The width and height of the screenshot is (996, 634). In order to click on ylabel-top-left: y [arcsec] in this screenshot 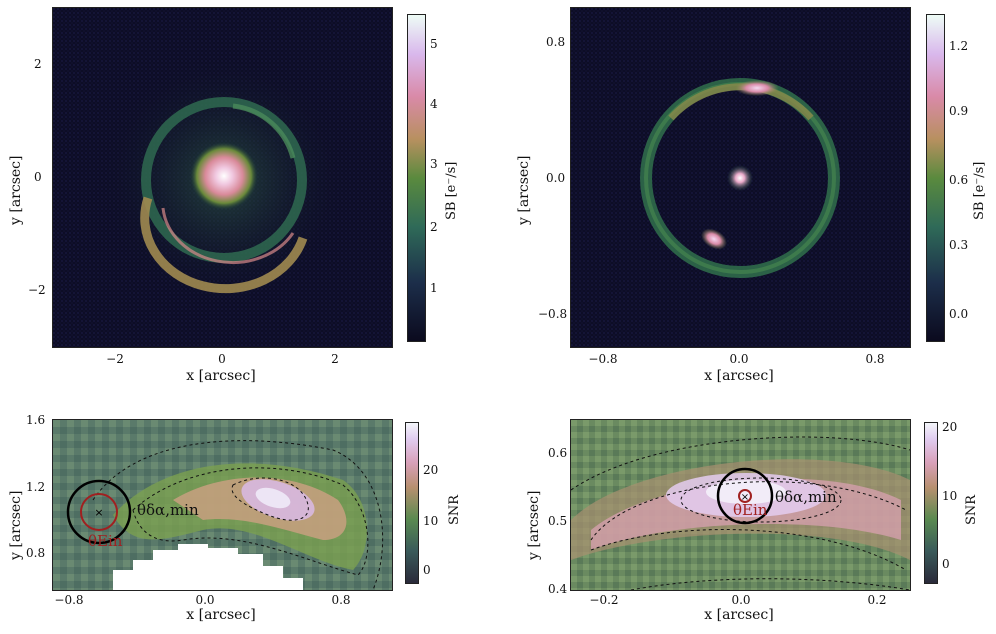, I will do `click(16, 190)`.